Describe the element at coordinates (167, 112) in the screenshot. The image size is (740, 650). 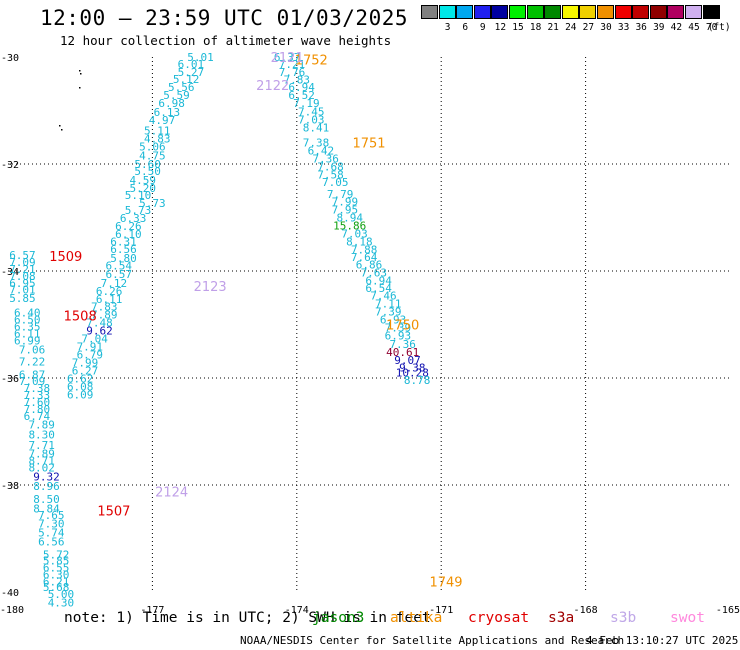
I see `swh-value: 6.13` at that location.